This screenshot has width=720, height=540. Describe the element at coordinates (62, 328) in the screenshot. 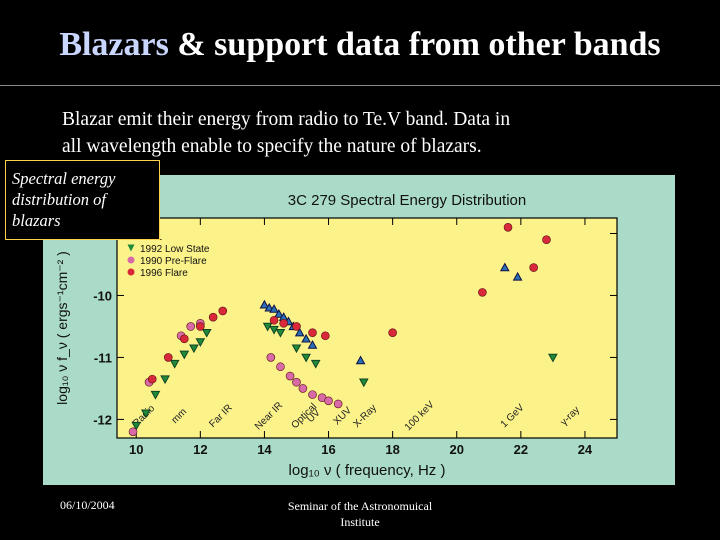

I see `y-axis-label: log₁₀ ν f_ν ( ergs⁻¹cm⁻² )` at that location.